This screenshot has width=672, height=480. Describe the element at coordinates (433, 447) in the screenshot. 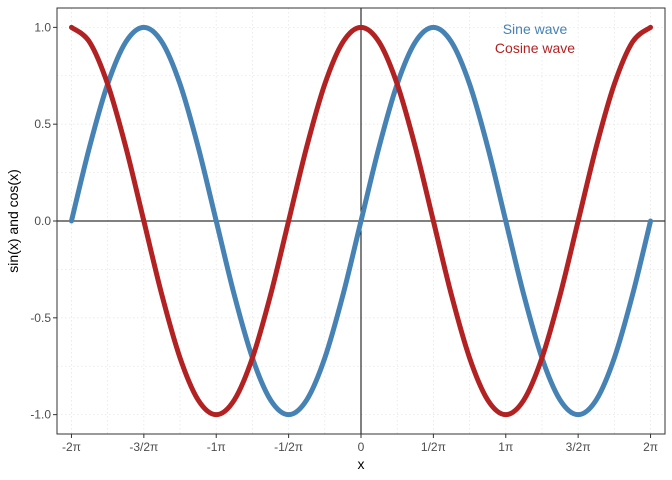

I see `x-tick-label: 1/2π` at that location.